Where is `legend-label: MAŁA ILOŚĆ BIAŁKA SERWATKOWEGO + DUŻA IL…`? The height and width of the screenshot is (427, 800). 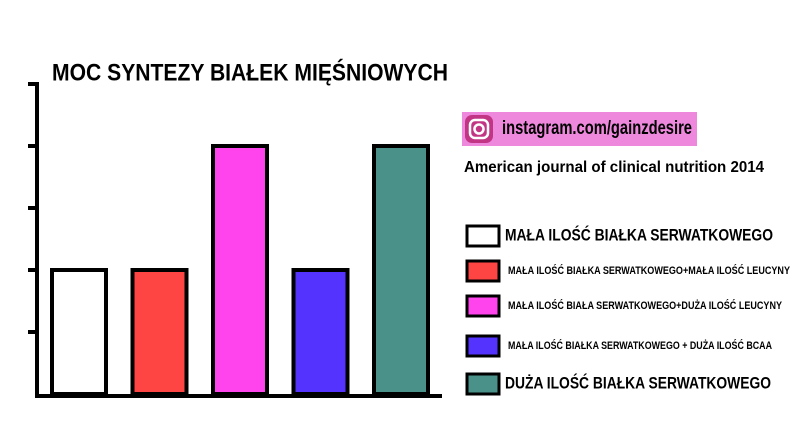 legend-label: MAŁA ILOŚĆ BIAŁKA SERWATKOWEGO + DUŻA IL… is located at coordinates (640, 345).